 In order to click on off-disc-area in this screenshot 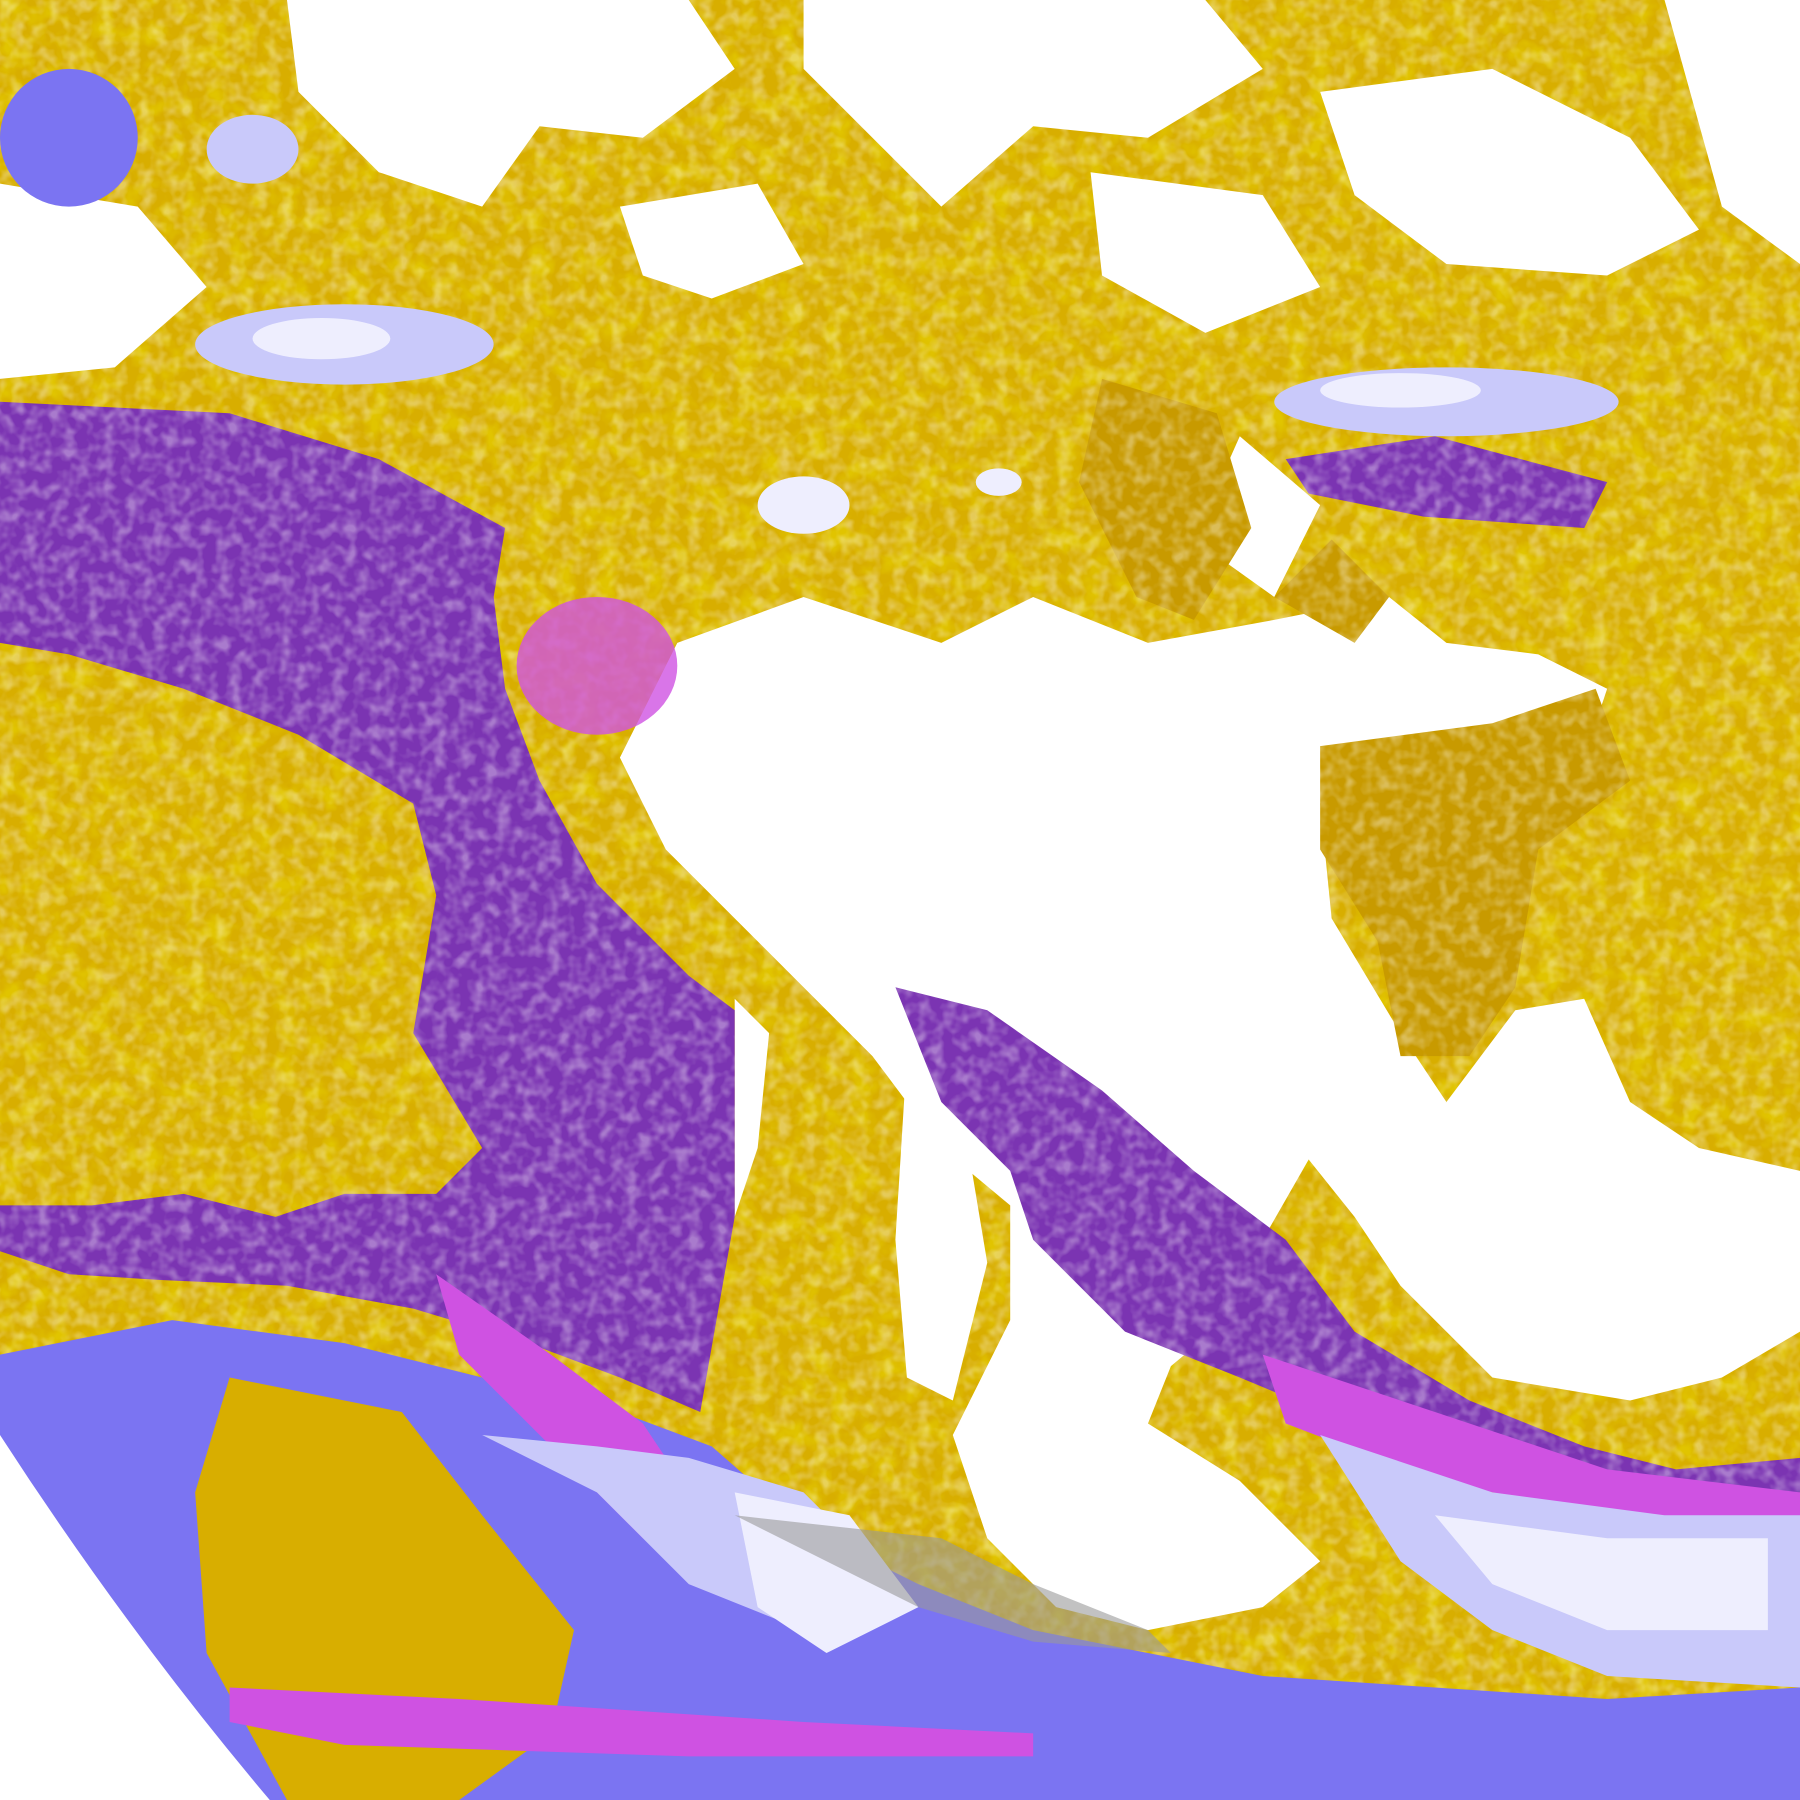, I will do `click(135, 1617)`.